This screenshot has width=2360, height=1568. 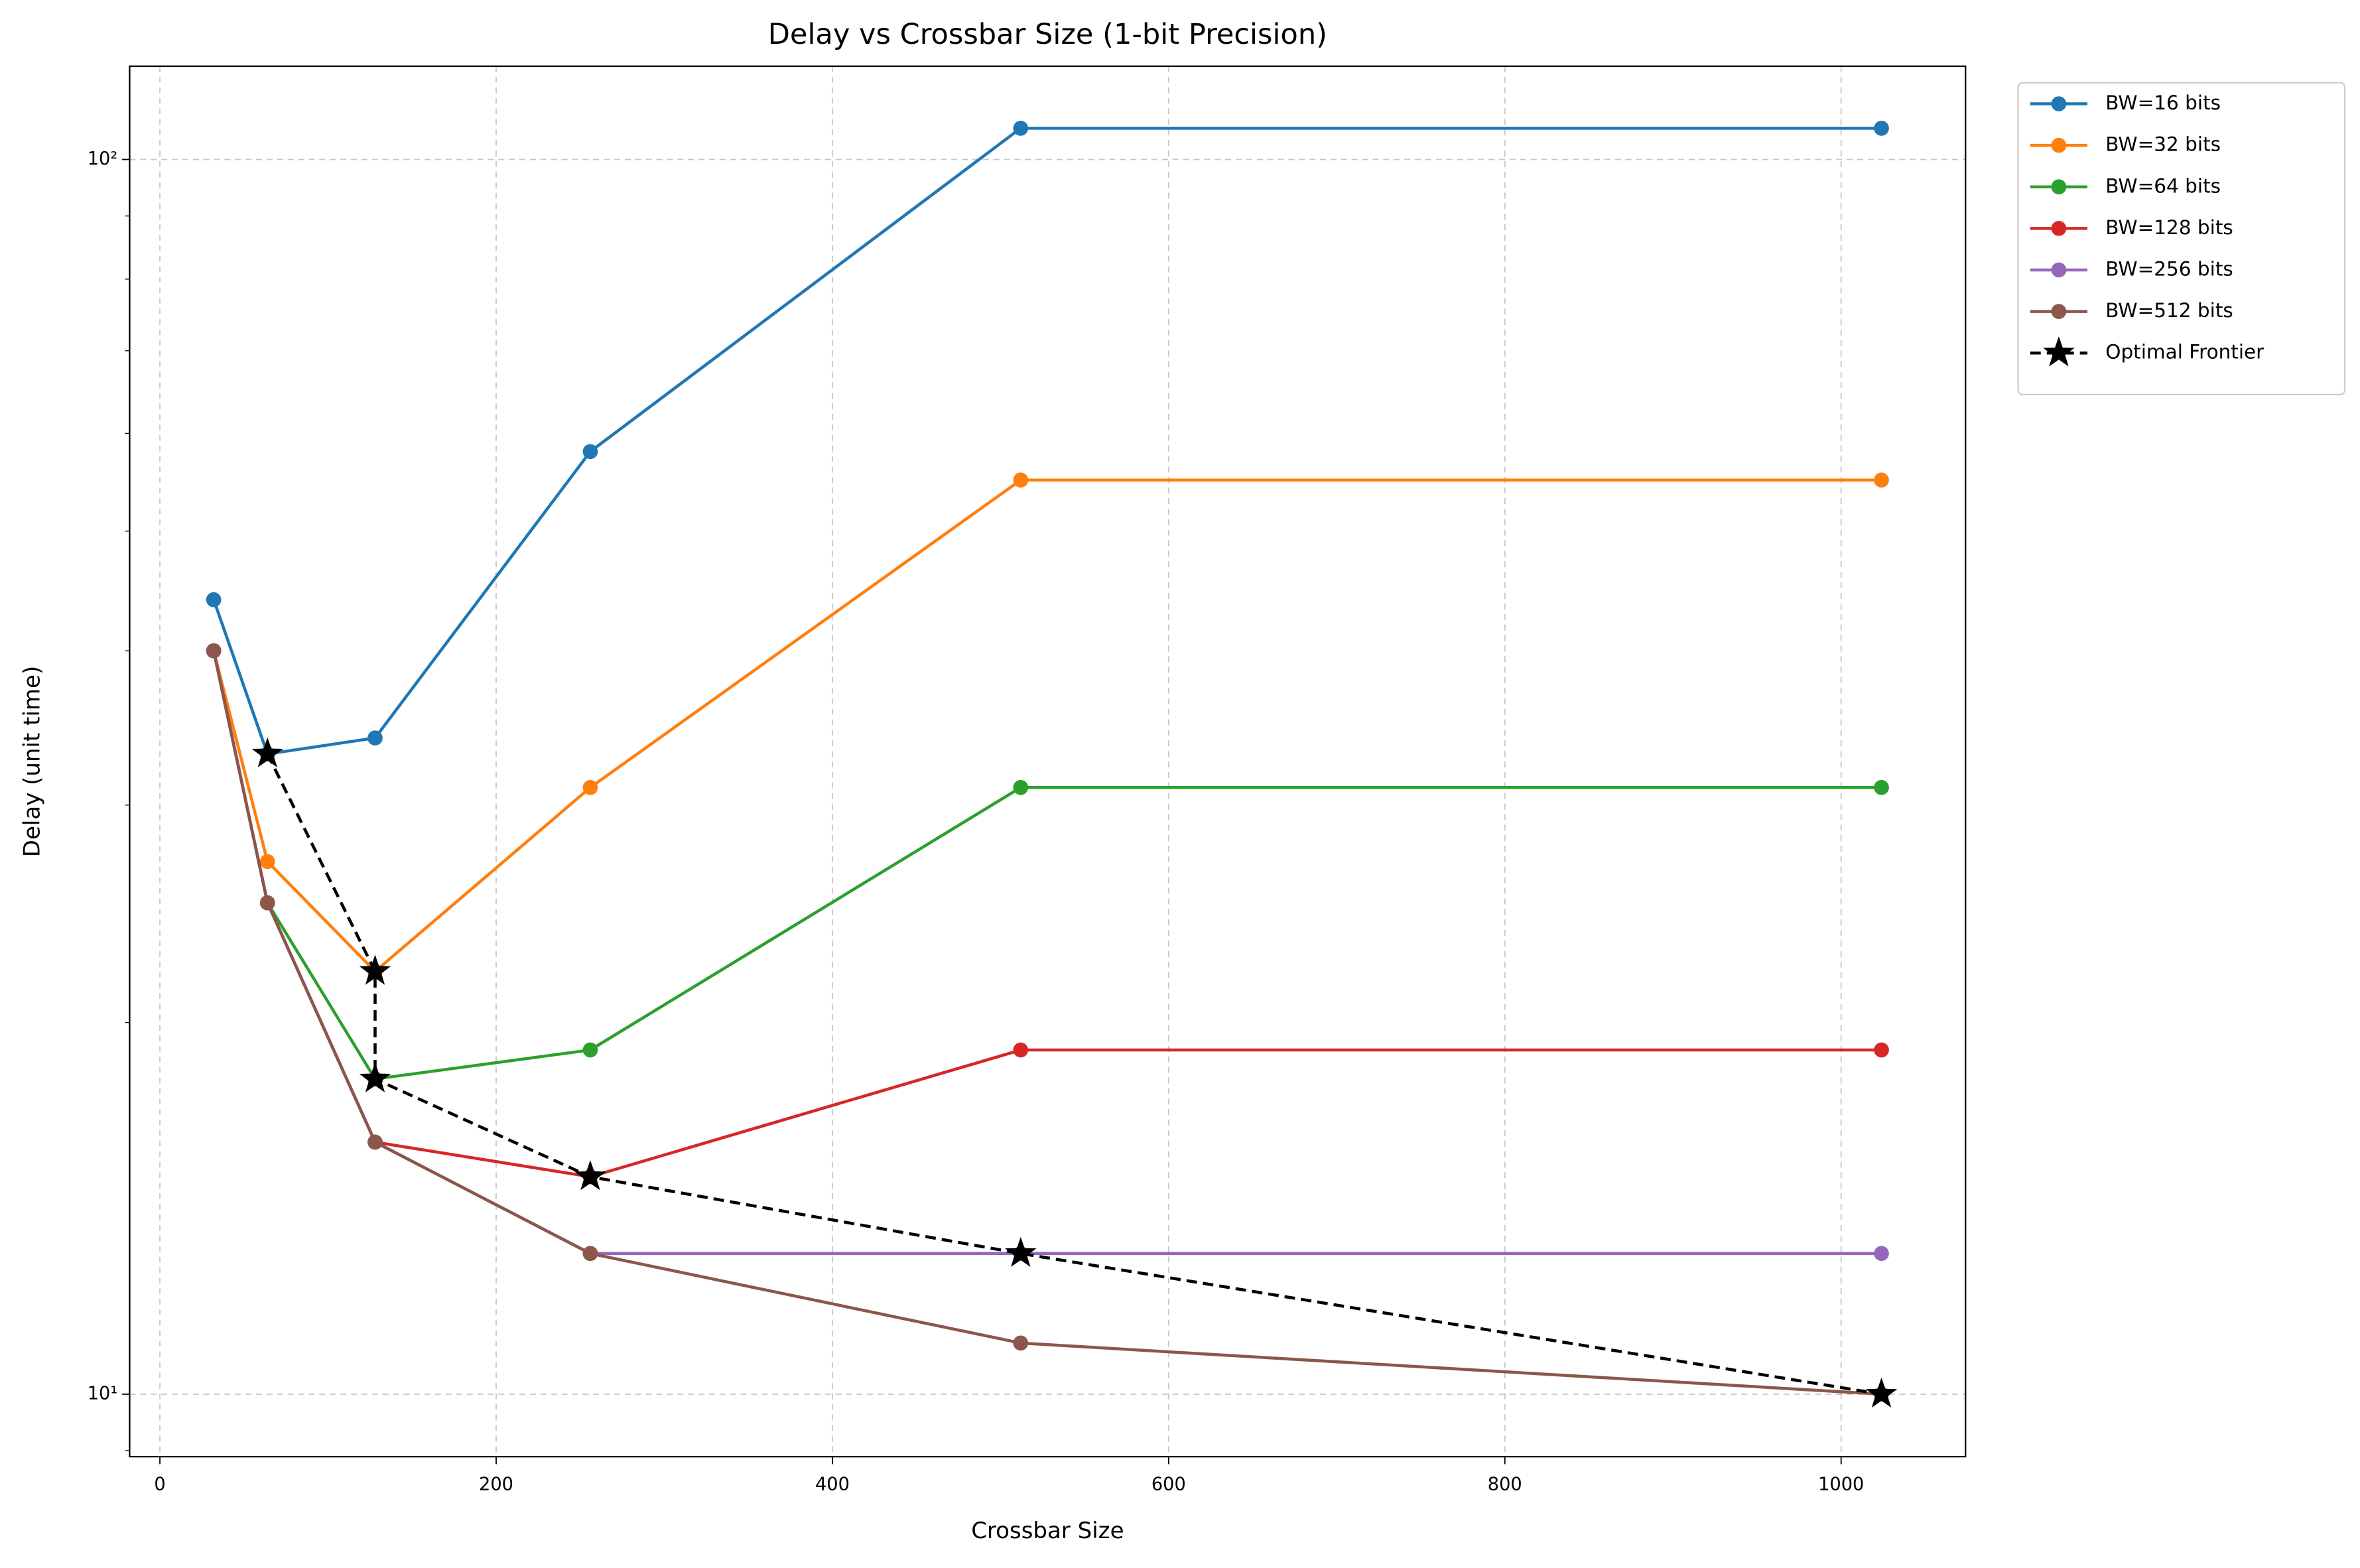 What do you see at coordinates (496, 1484) in the screenshot?
I see `x-tick-label: 200` at bounding box center [496, 1484].